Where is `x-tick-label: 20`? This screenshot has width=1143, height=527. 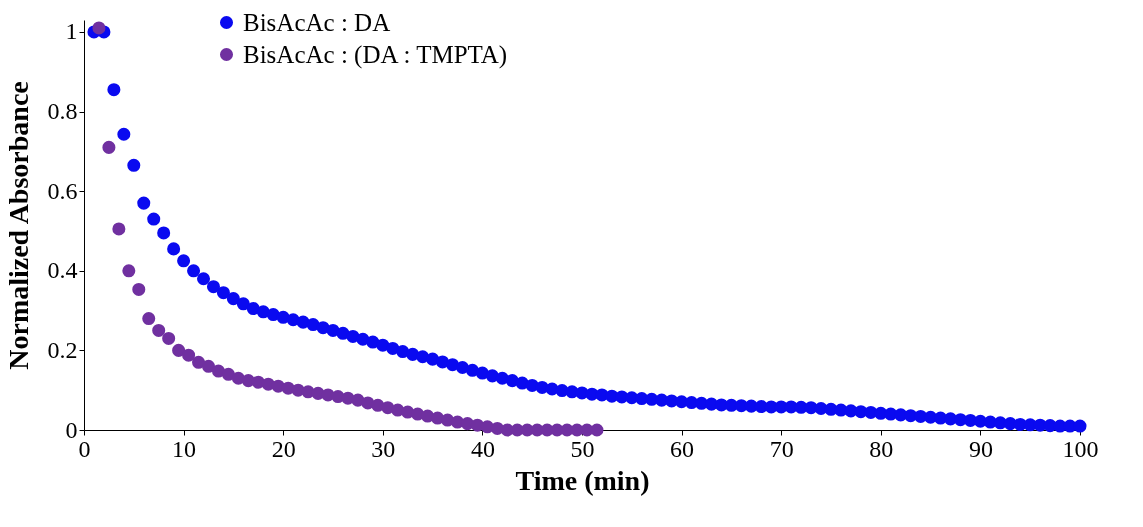
x-tick-label: 20 is located at coordinates (283, 448).